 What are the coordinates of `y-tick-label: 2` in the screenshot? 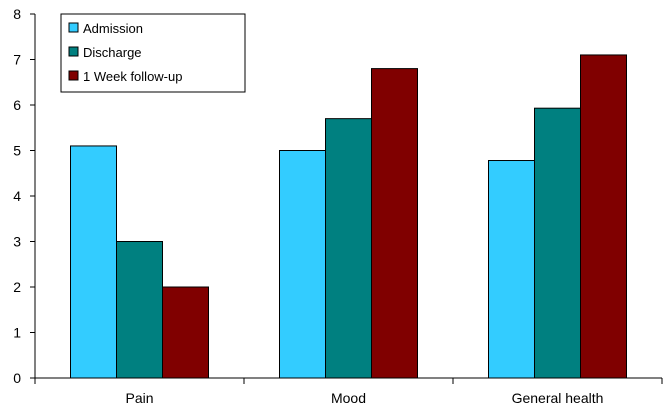 It's located at (17, 287).